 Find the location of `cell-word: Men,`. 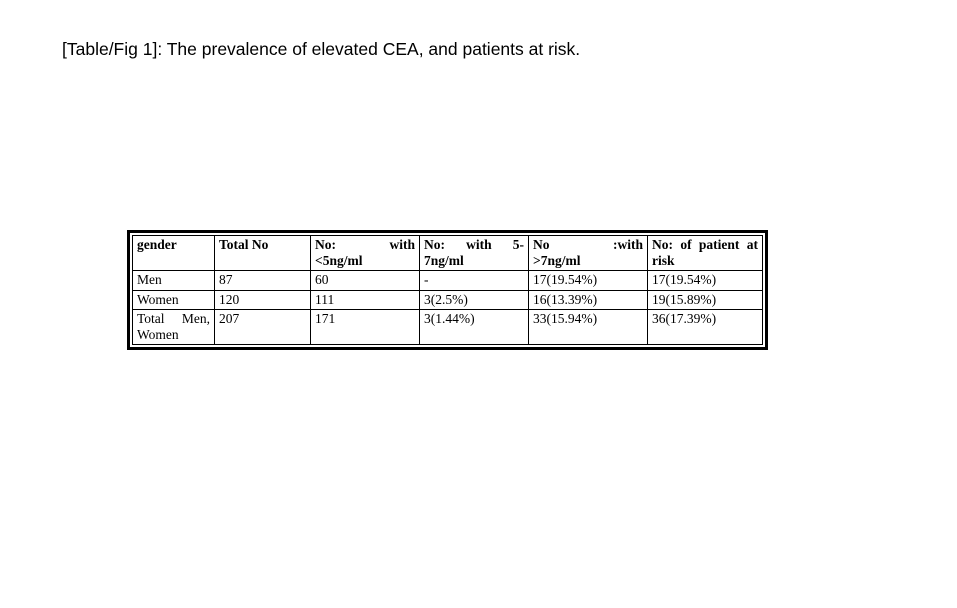

cell-word: Men, is located at coordinates (195, 318).